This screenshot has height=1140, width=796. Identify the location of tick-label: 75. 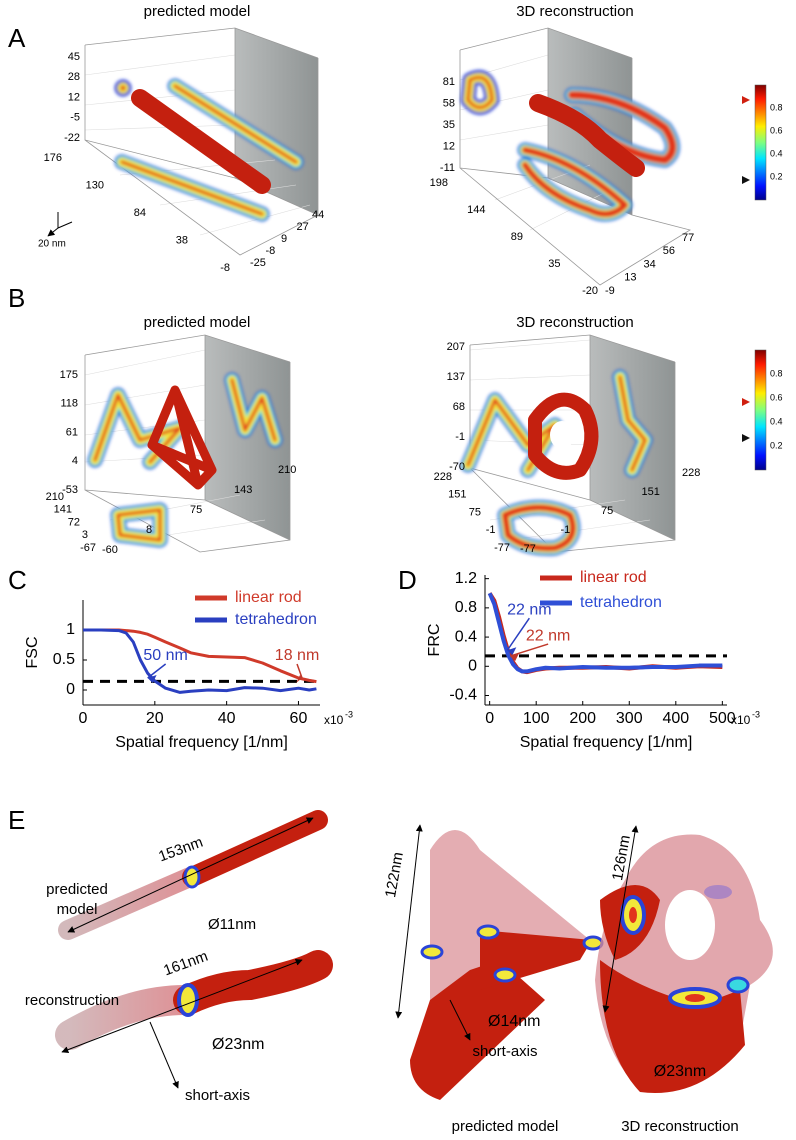
(196, 510).